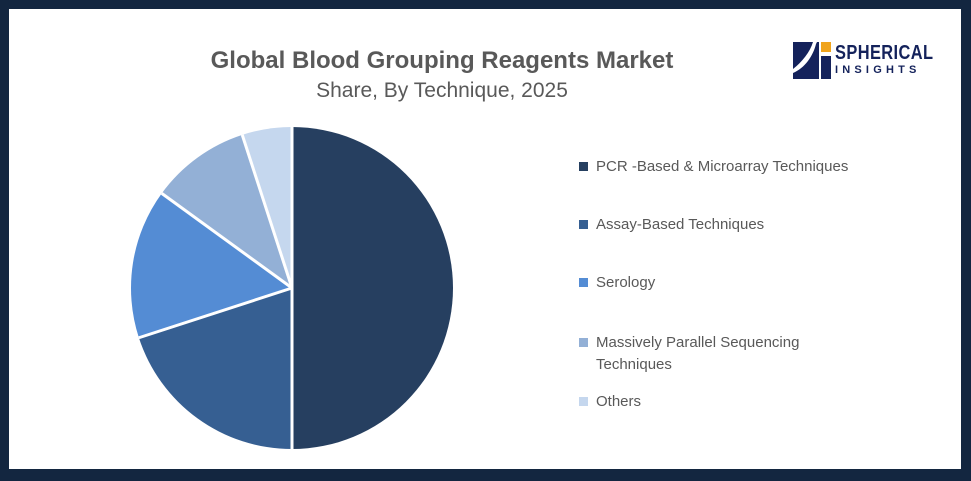  What do you see at coordinates (878, 70) in the screenshot?
I see `brand-name-bottom: INSIGHTS` at bounding box center [878, 70].